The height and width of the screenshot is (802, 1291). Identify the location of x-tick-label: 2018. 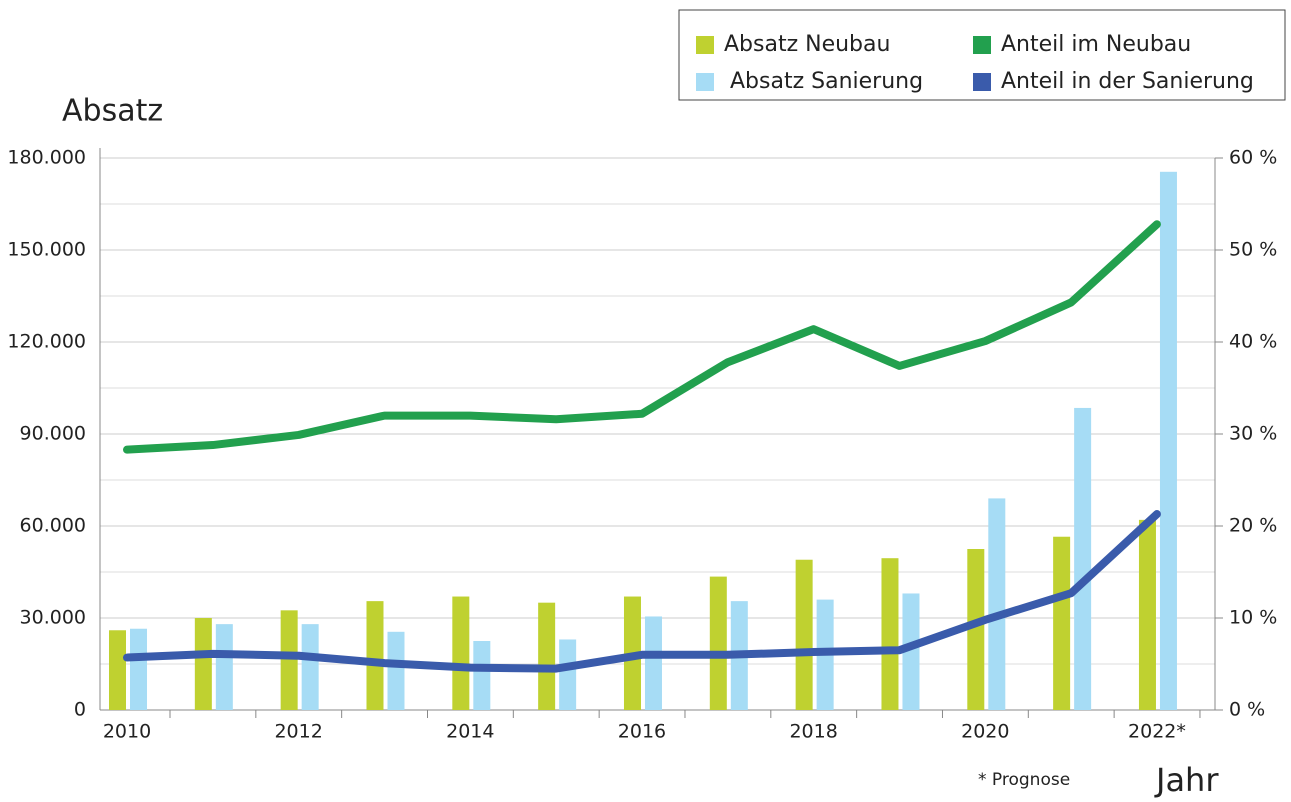
(813, 732).